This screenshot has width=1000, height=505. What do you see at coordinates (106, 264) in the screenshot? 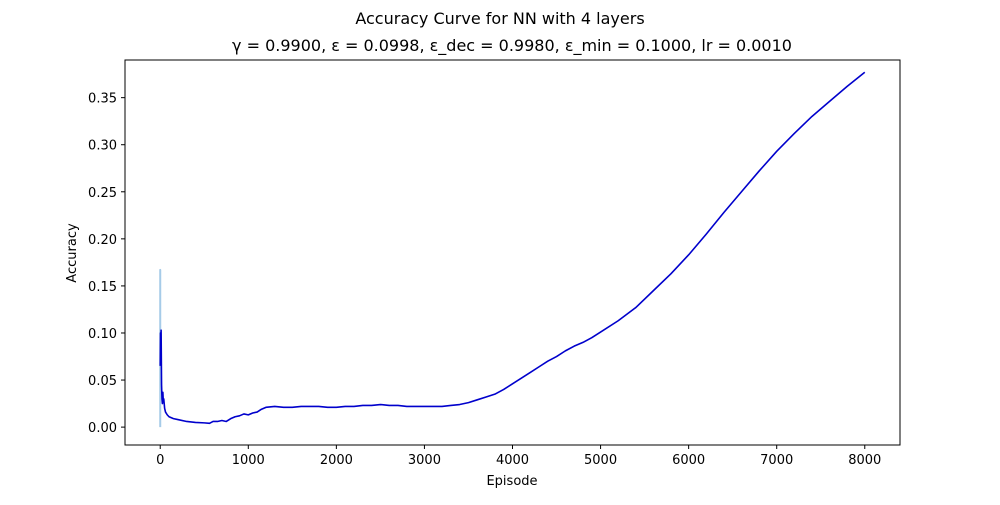
I see `y-axis-ticks: 0.00 0.05 0.10 0.15 0.20 0.25 0.30 0.35` at bounding box center [106, 264].